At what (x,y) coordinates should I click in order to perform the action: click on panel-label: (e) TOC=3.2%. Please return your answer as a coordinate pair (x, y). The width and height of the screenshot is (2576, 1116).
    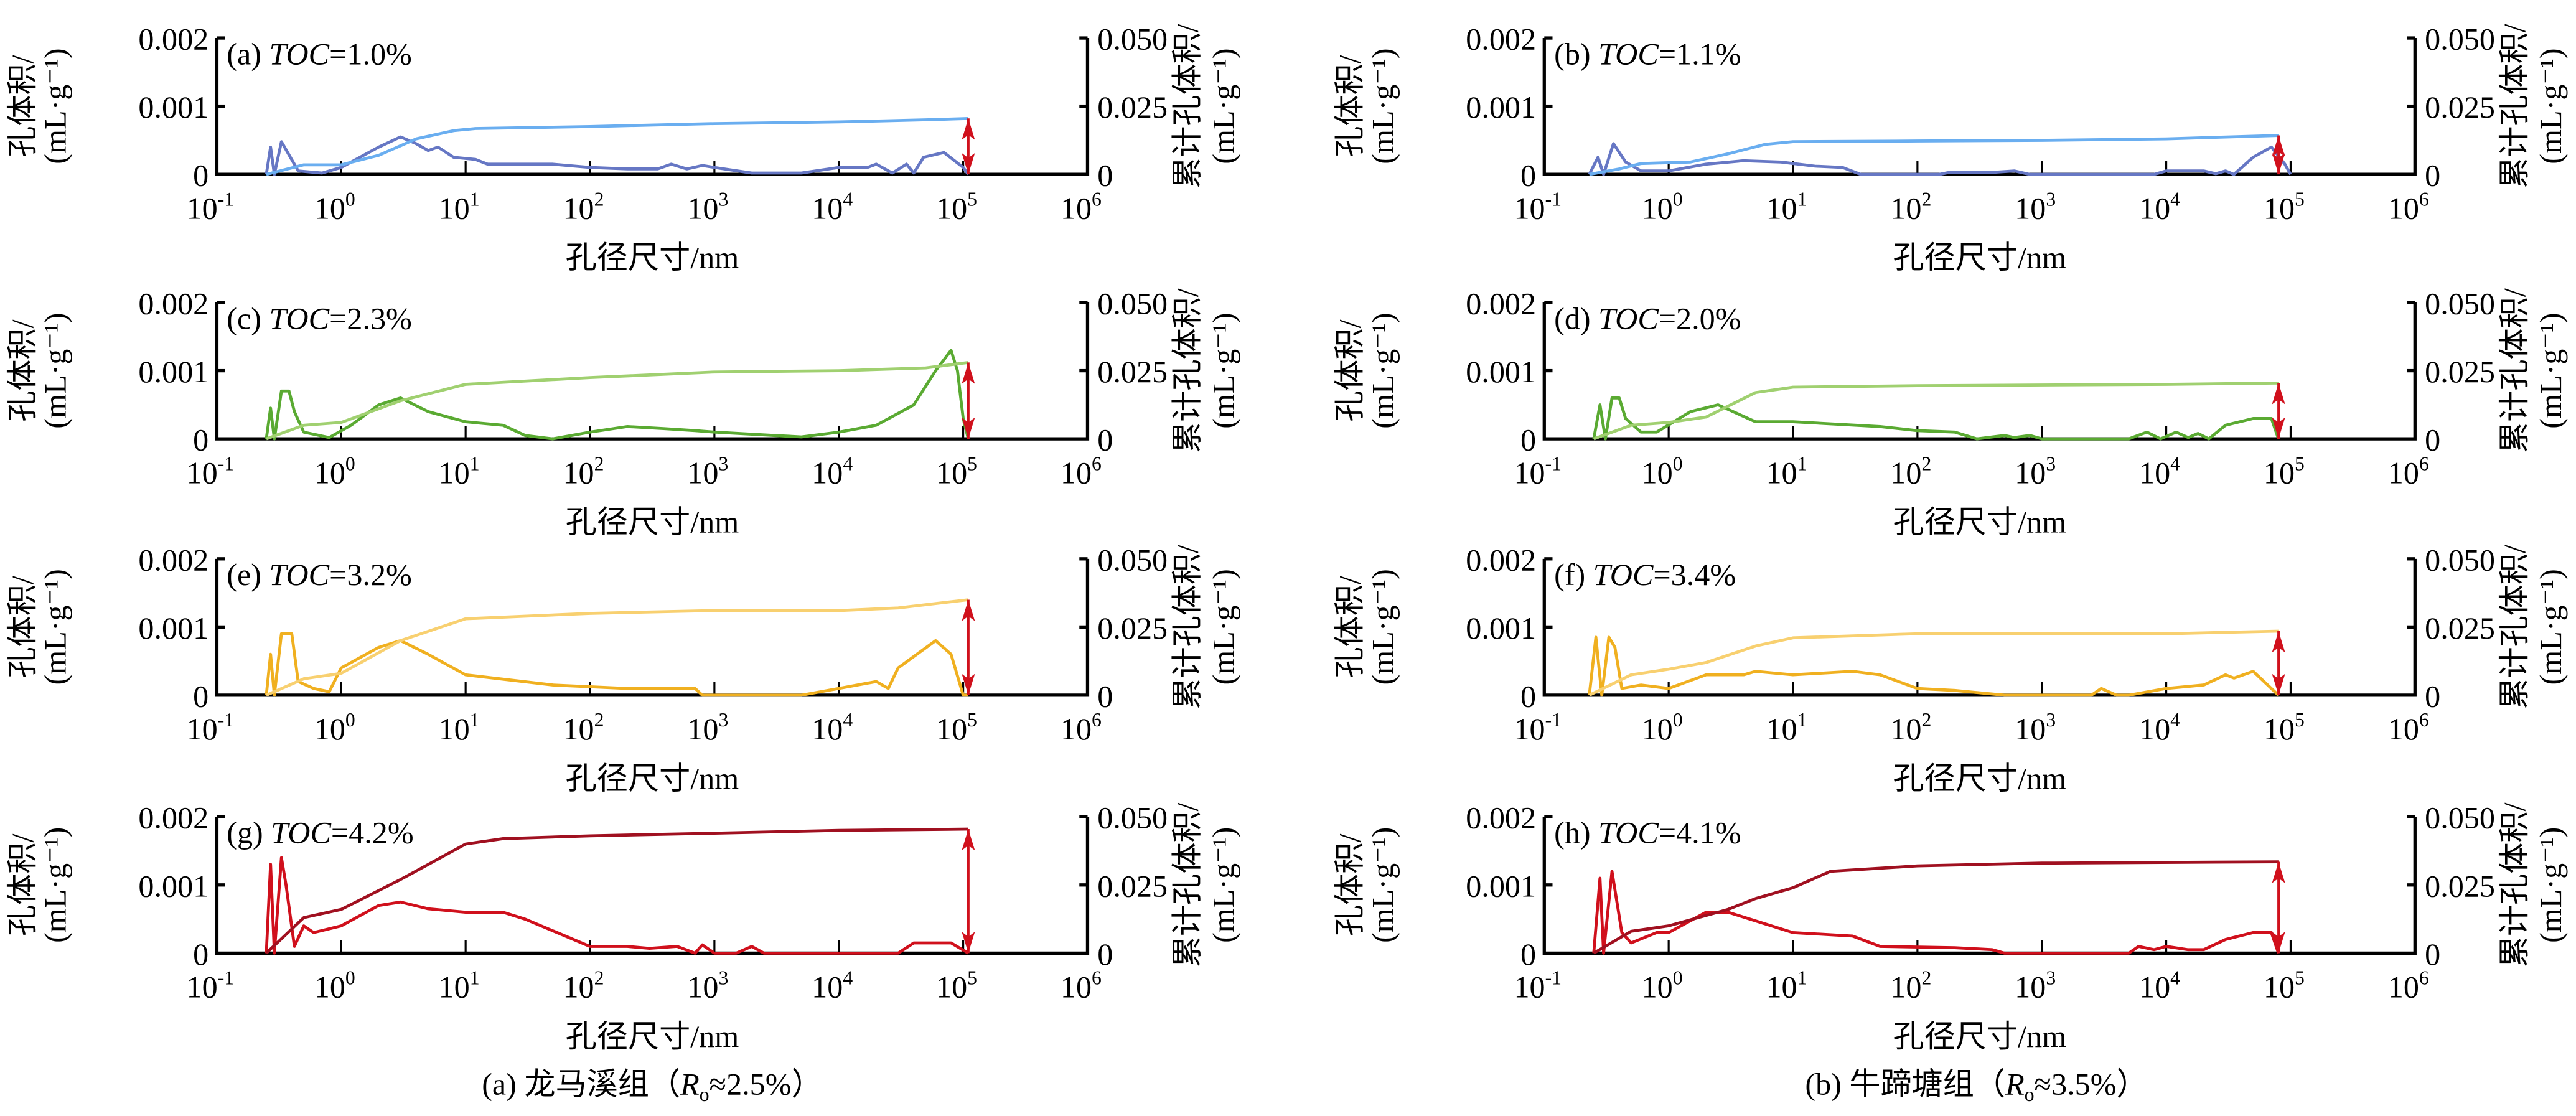
    Looking at the image, I should click on (319, 574).